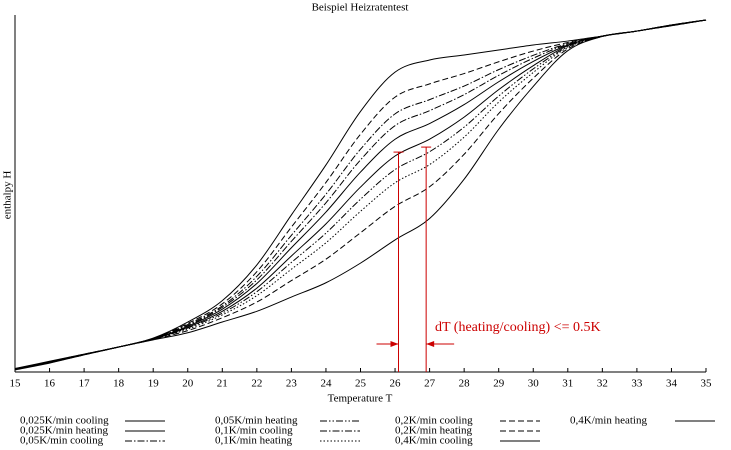 This screenshot has height=450, width=731. I want to click on x-tick-label: 22, so click(256, 384).